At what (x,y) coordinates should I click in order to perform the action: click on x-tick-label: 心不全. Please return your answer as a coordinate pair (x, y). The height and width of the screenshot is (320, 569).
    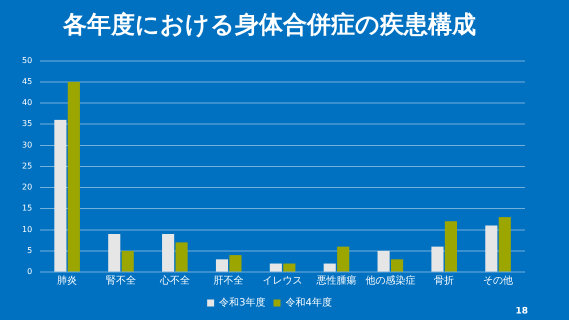
    Looking at the image, I should click on (174, 280).